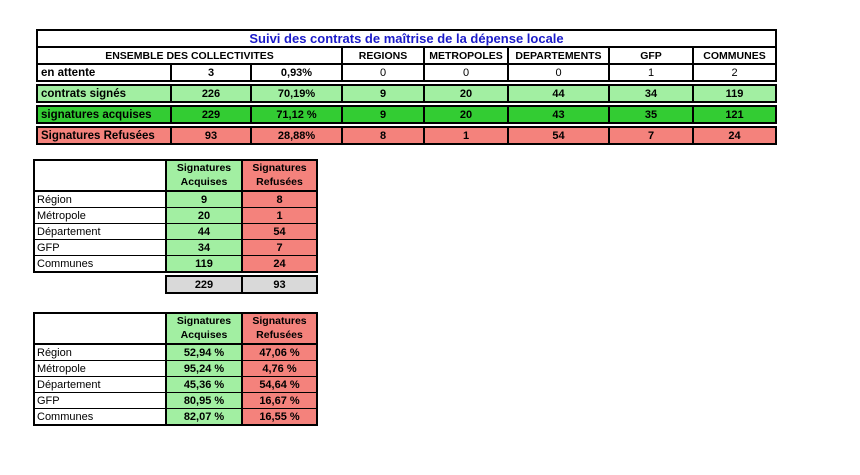 Image resolution: width=860 pixels, height=475 pixels. I want to click on column-header-communes: COMMUNES, so click(734, 55).